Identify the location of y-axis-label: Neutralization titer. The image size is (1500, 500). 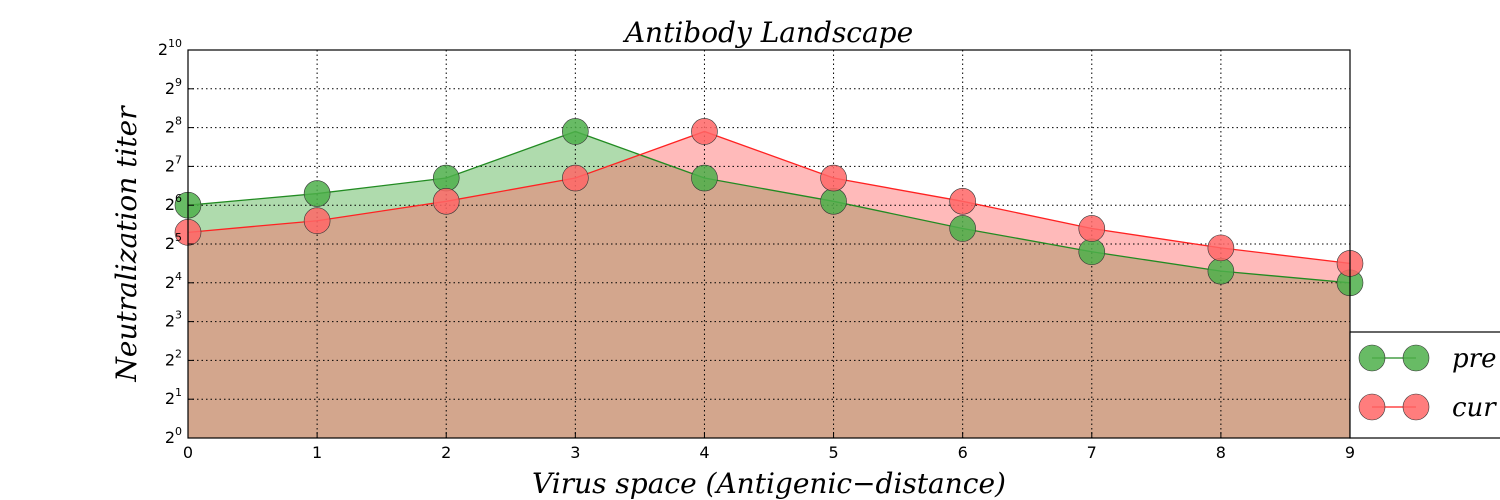
(126, 244).